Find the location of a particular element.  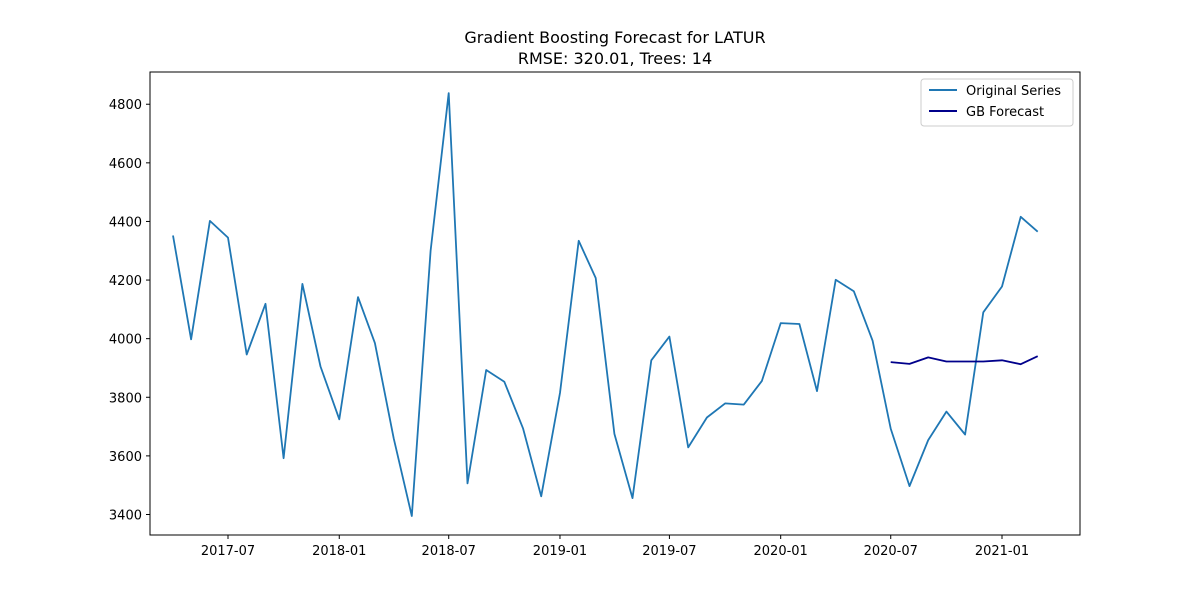

chart-subtitle: RMSE: 320.01, Trees: 14 is located at coordinates (615, 58).